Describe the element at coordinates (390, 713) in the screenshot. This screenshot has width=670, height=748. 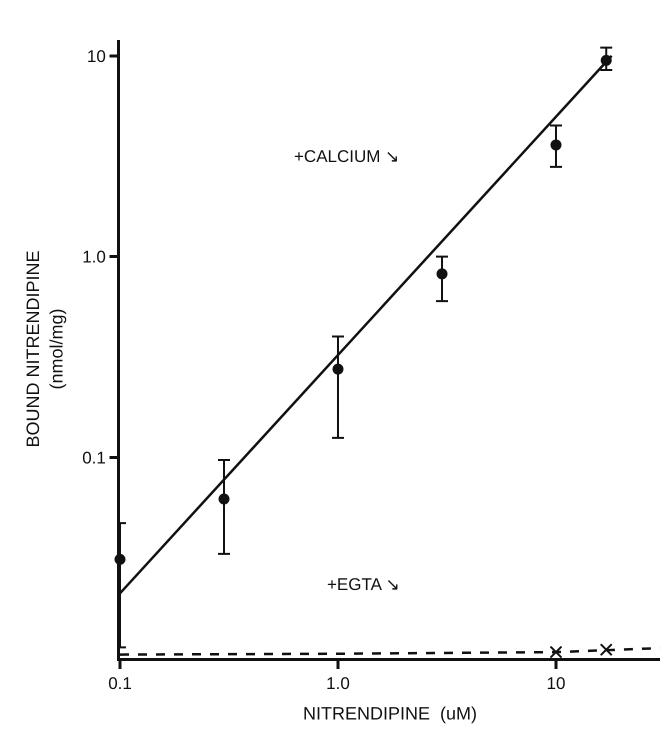
I see `x-axis-title: NITRENDIPINE (uM)` at that location.